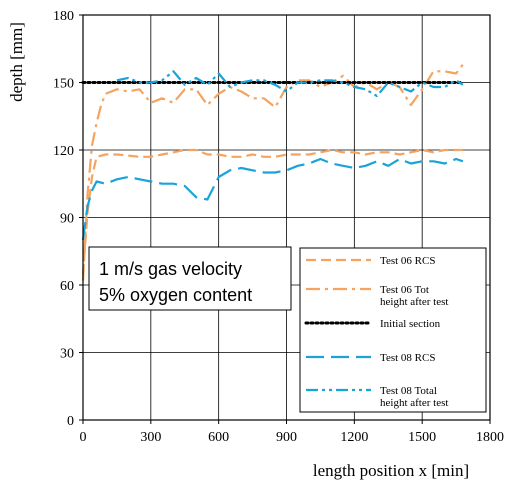  What do you see at coordinates (67, 286) in the screenshot?
I see `y-tick-label: 60` at bounding box center [67, 286].